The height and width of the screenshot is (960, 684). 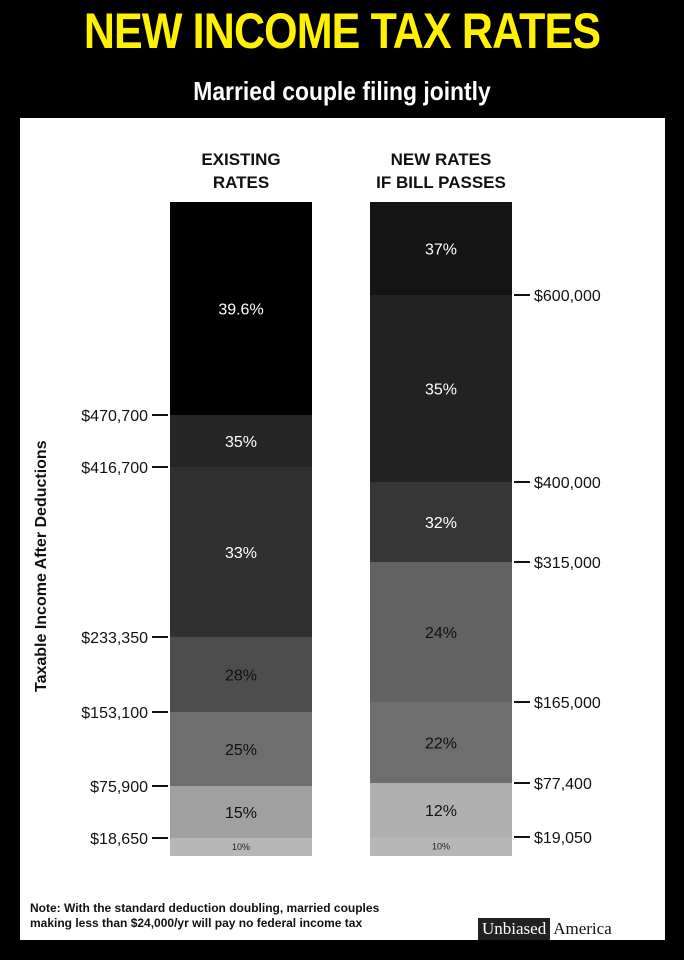 I want to click on new-rate-label-3: 24%, so click(x=441, y=633).